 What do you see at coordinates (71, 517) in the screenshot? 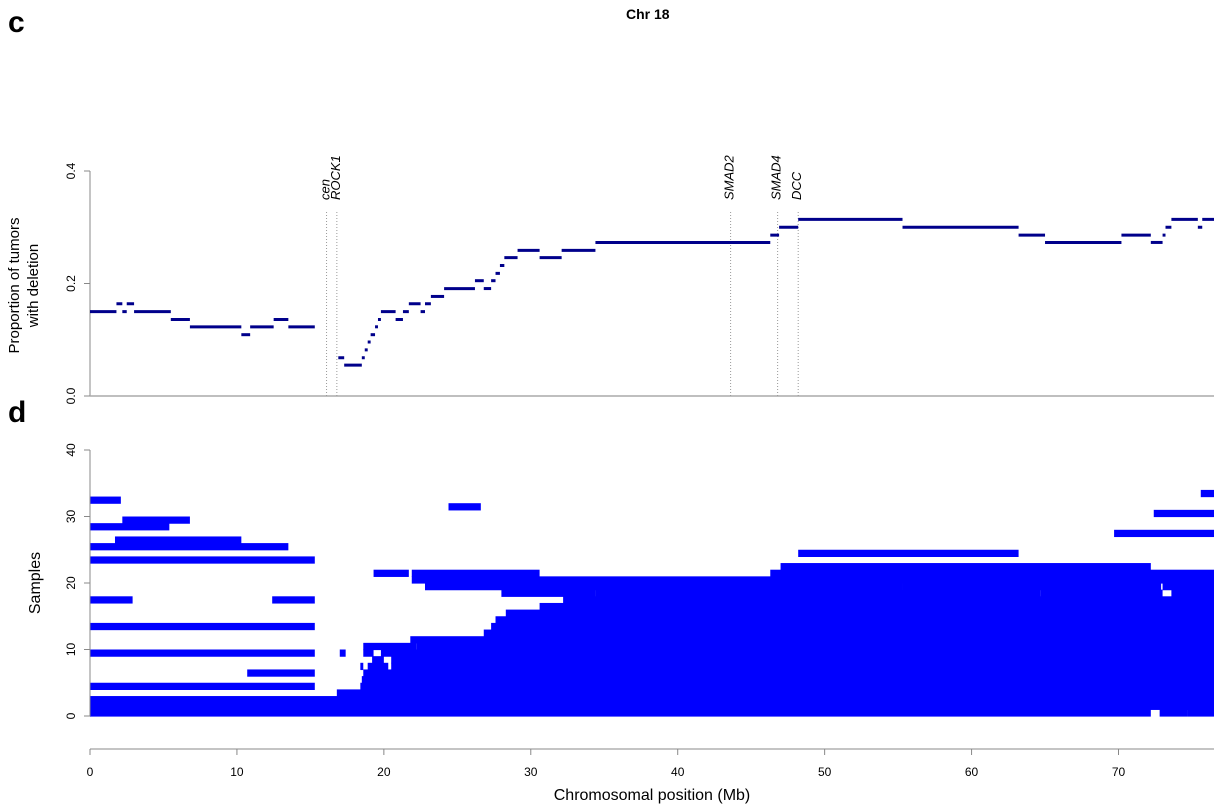
I see `y-tick-label: 30` at bounding box center [71, 517].